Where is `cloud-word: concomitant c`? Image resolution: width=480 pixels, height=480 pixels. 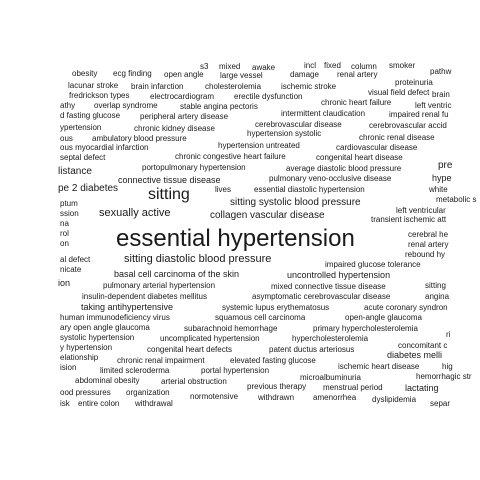
cloud-word: concomitant c is located at coordinates (423, 345).